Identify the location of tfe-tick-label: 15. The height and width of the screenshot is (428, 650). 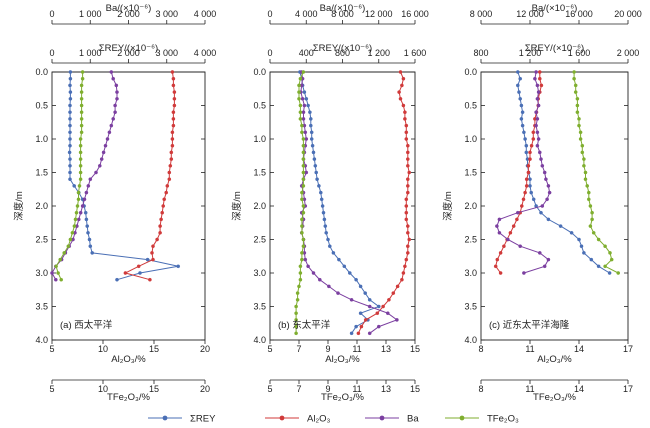
(154, 389).